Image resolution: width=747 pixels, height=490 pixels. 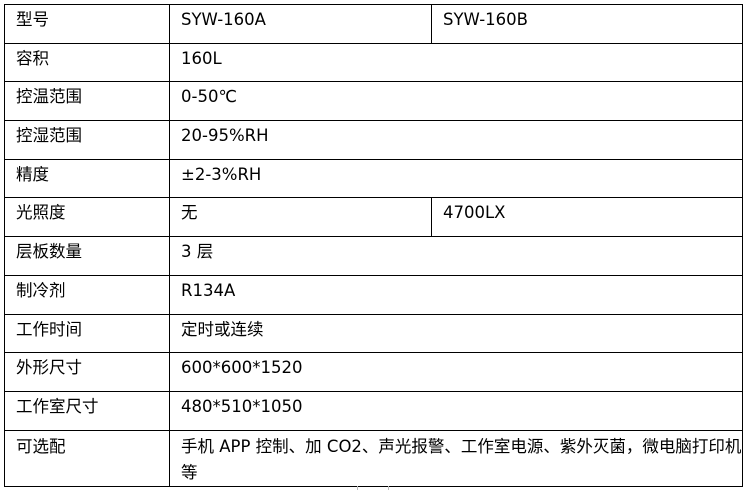 What do you see at coordinates (87, 333) in the screenshot?
I see `row-label: 工作时间` at bounding box center [87, 333].